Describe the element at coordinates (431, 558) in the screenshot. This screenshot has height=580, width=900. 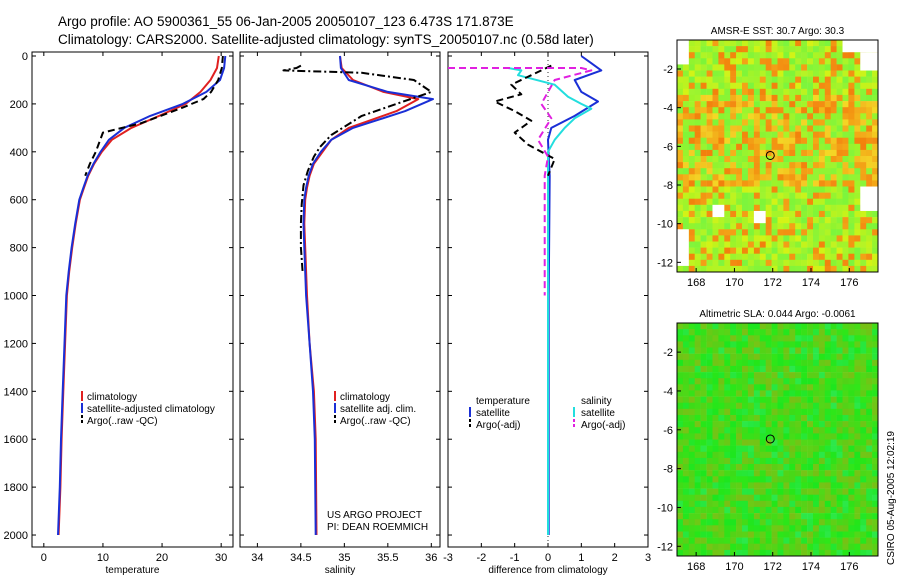
I see `xtick-label: 36` at that location.